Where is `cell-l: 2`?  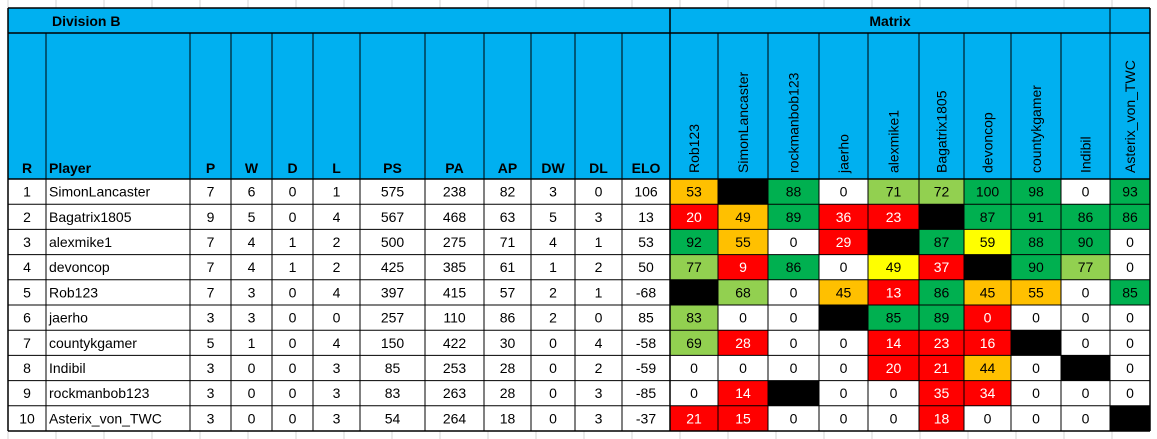 cell-l: 2 is located at coordinates (337, 242).